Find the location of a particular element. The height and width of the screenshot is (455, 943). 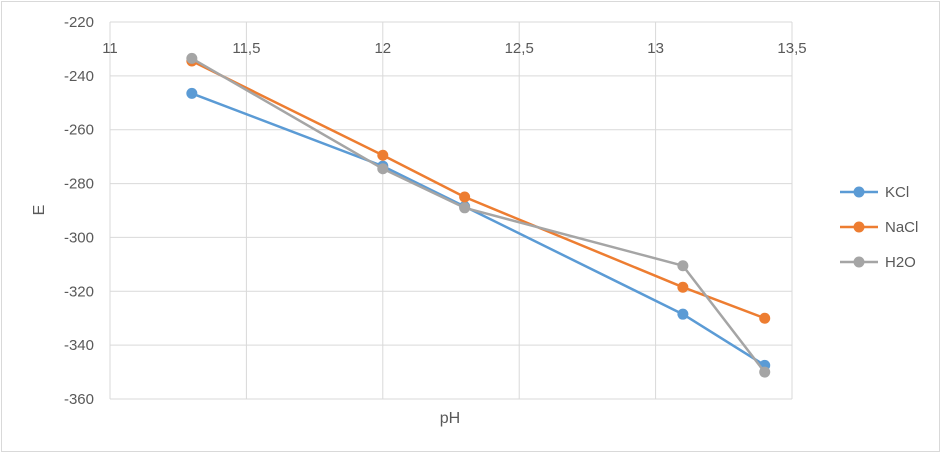

y-tick-label: -240 is located at coordinates (79, 76).